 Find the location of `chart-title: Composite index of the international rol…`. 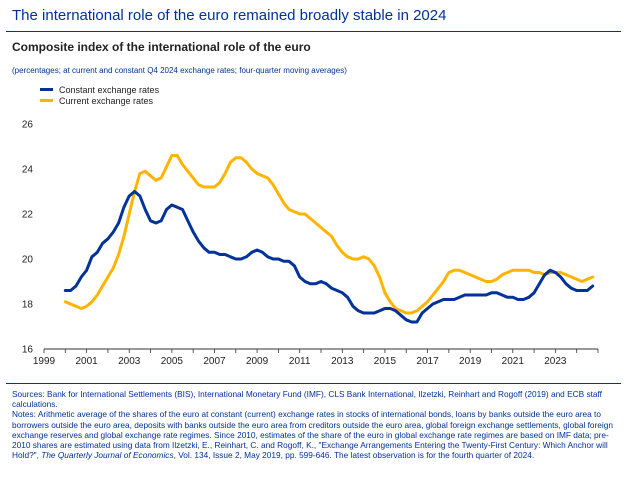

chart-title: Composite index of the international rol… is located at coordinates (161, 47).